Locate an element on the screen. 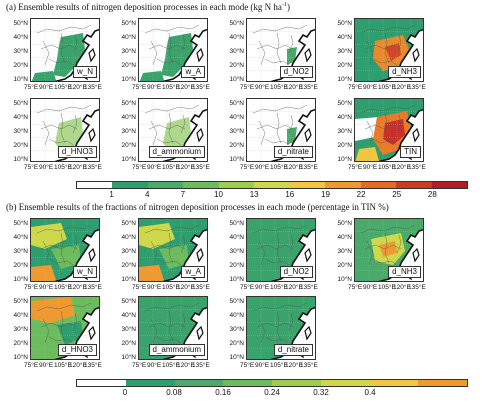 This screenshot has width=500, height=401. map-panel-a-d_NH3: d_NH3 is located at coordinates (389, 50).